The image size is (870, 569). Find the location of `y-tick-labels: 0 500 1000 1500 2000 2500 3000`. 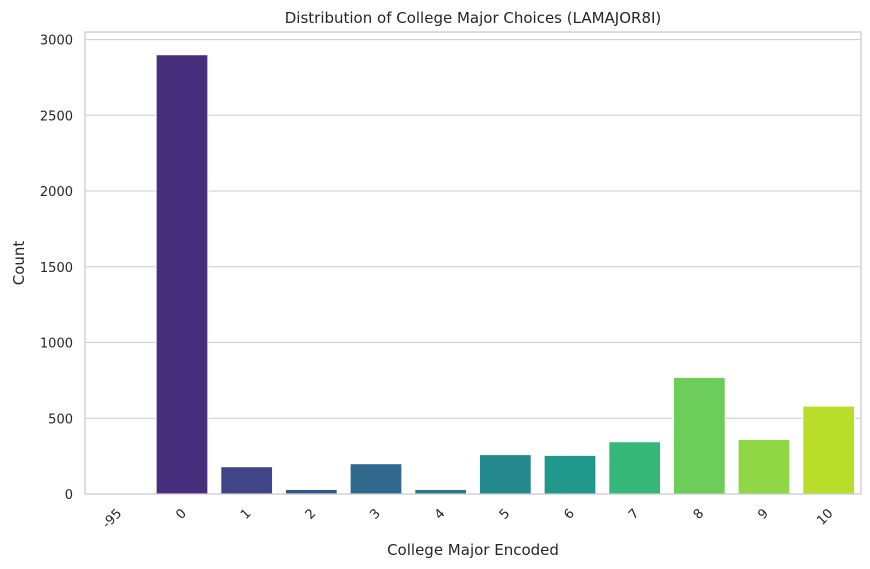

y-tick-labels: 0 500 1000 1500 2000 2500 3000 is located at coordinates (56, 268).